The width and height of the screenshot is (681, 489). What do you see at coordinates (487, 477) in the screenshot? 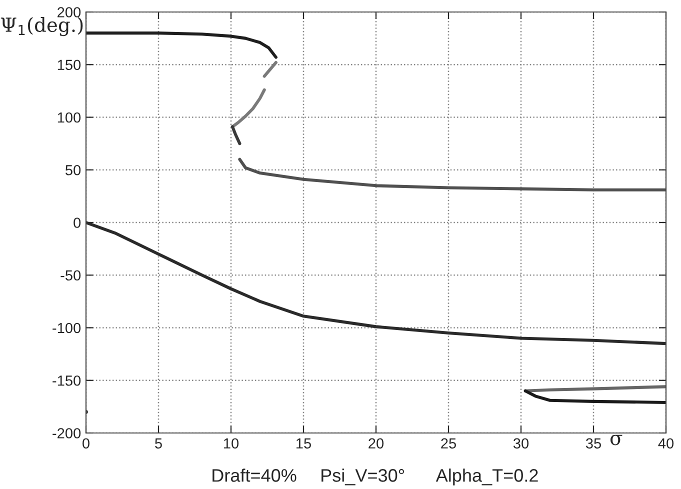
I see `text: Alpha_T=0.2` at bounding box center [487, 477].